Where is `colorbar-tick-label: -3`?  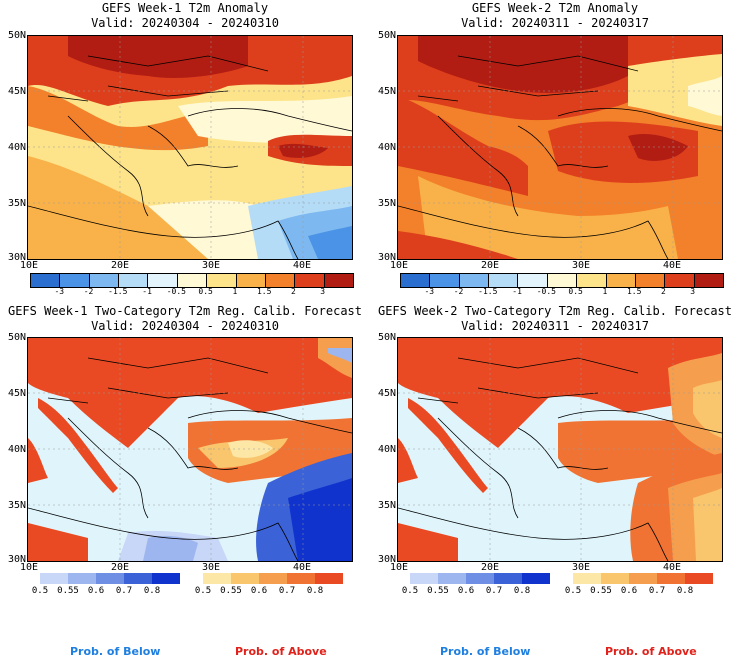 colorbar-tick-label: -3 is located at coordinates (429, 291).